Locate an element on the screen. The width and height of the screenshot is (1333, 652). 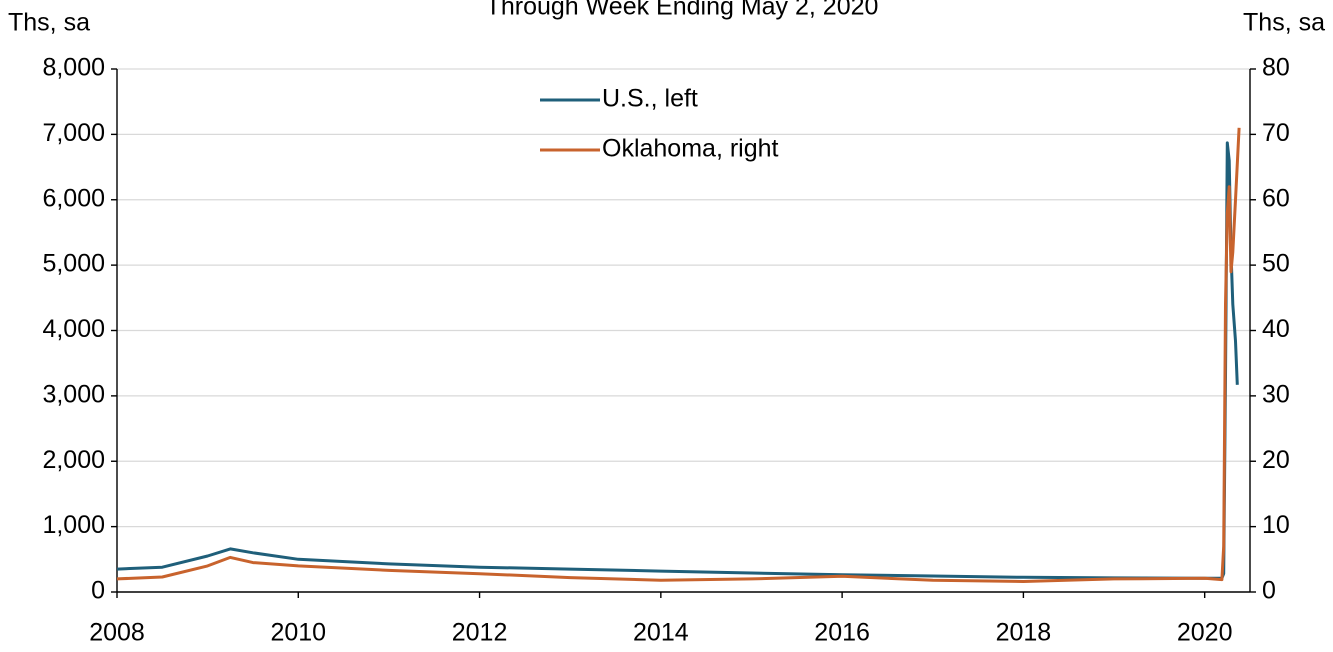
y2-tick-label: 80 is located at coordinates (1276, 68).